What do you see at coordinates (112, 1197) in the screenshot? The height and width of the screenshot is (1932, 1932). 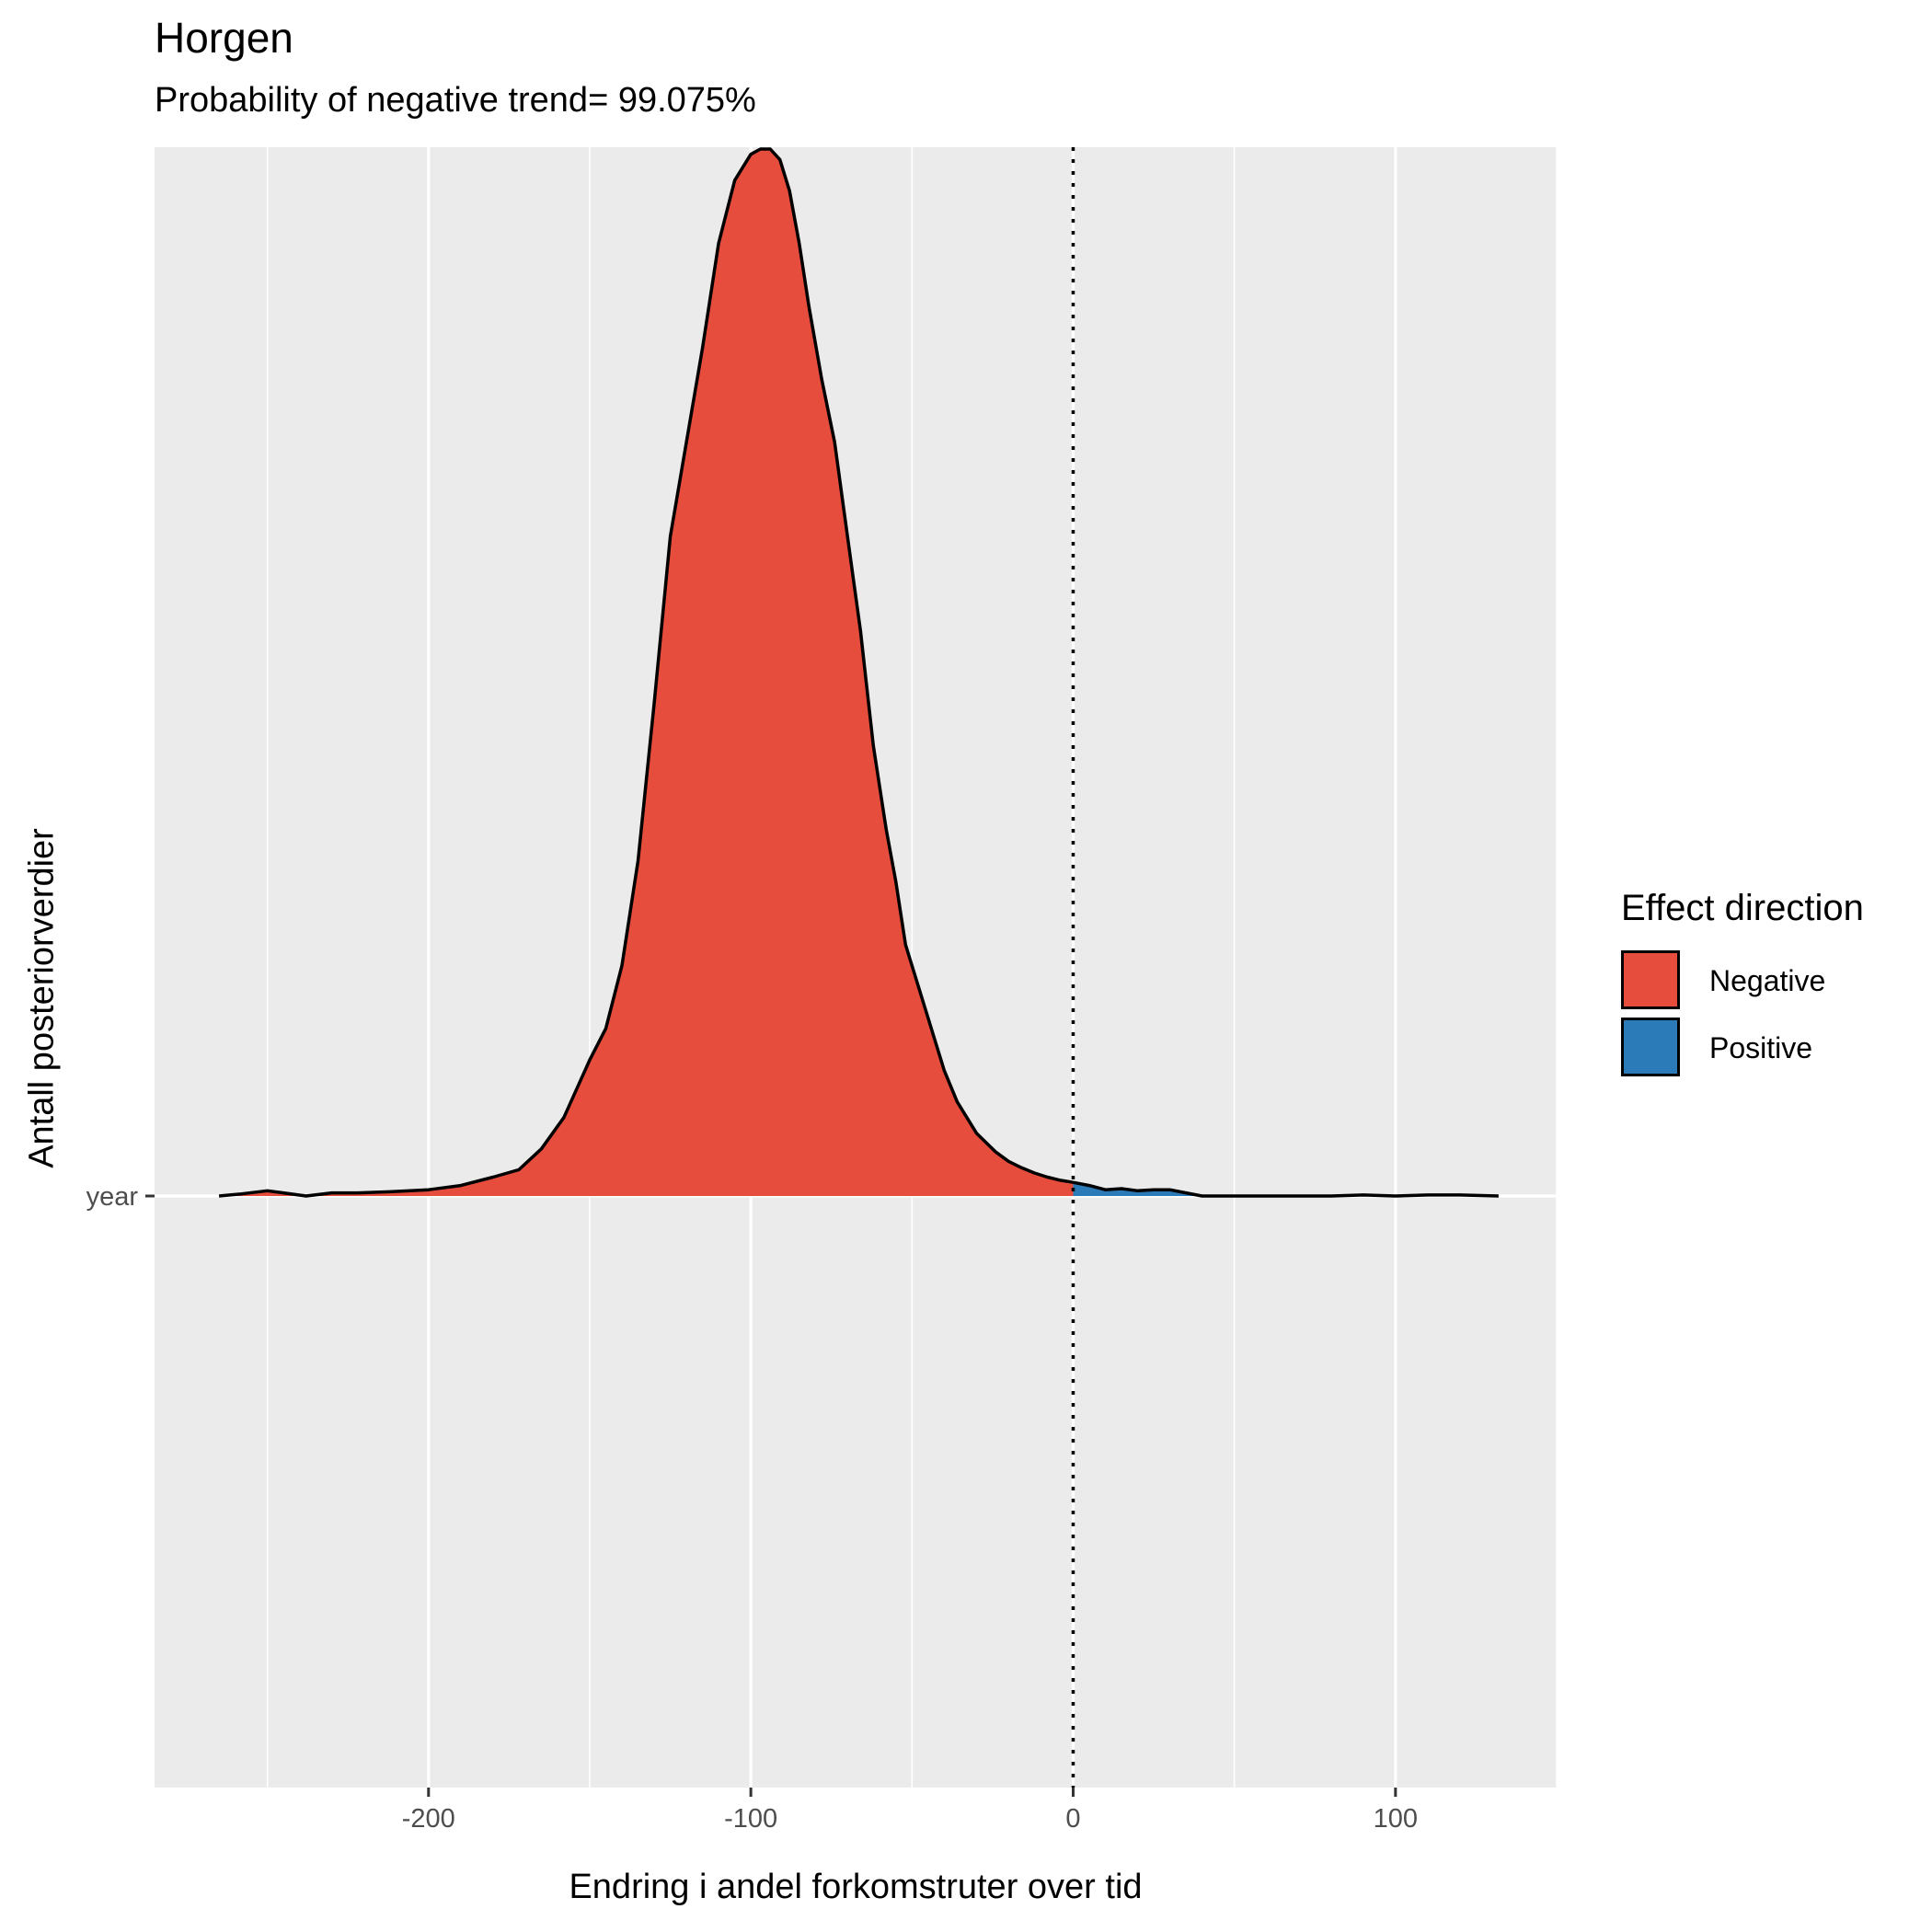 I see `y-tick-label: year` at bounding box center [112, 1197].